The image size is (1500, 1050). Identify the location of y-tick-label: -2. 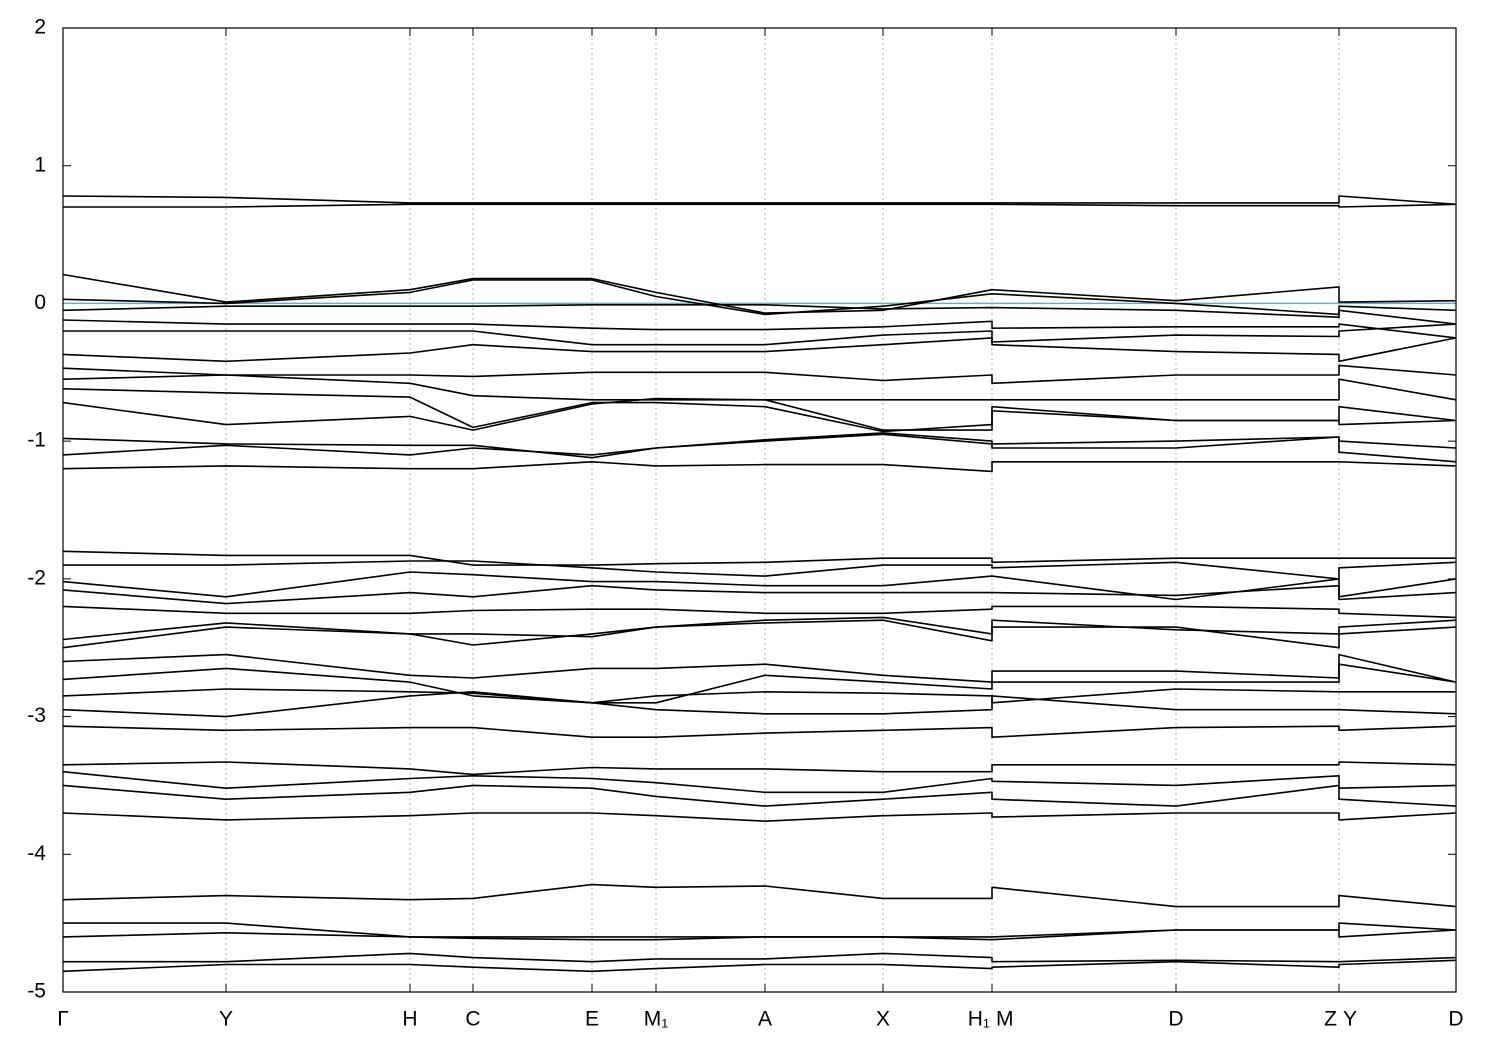
(36, 577).